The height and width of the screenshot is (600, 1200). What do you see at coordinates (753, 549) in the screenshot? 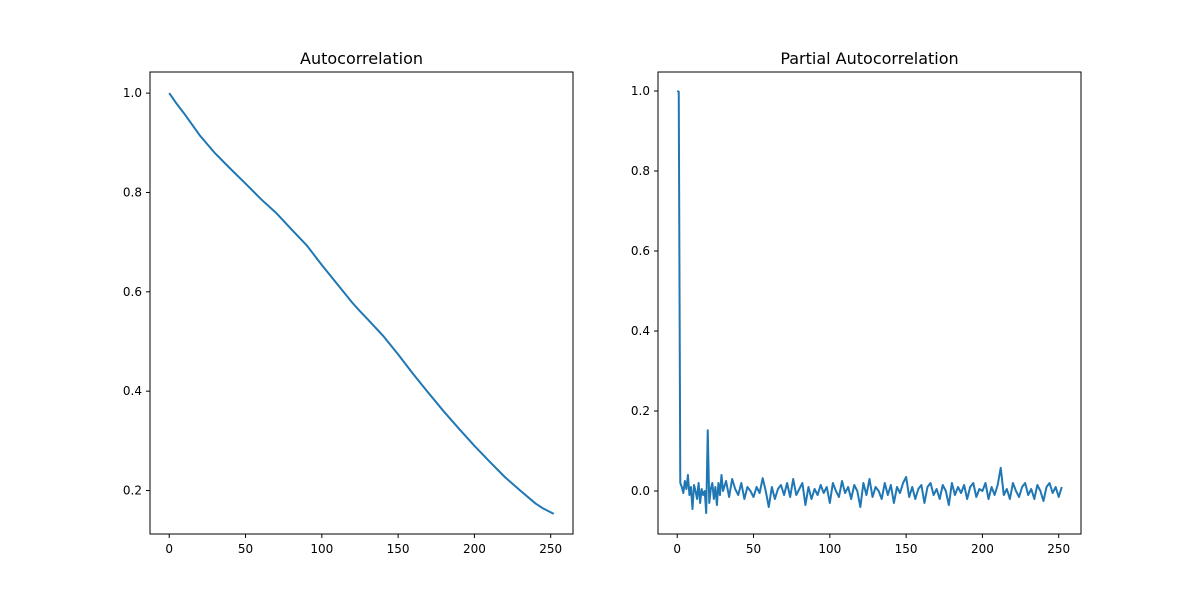
I see `pacf-x-tick-label: 50` at bounding box center [753, 549].